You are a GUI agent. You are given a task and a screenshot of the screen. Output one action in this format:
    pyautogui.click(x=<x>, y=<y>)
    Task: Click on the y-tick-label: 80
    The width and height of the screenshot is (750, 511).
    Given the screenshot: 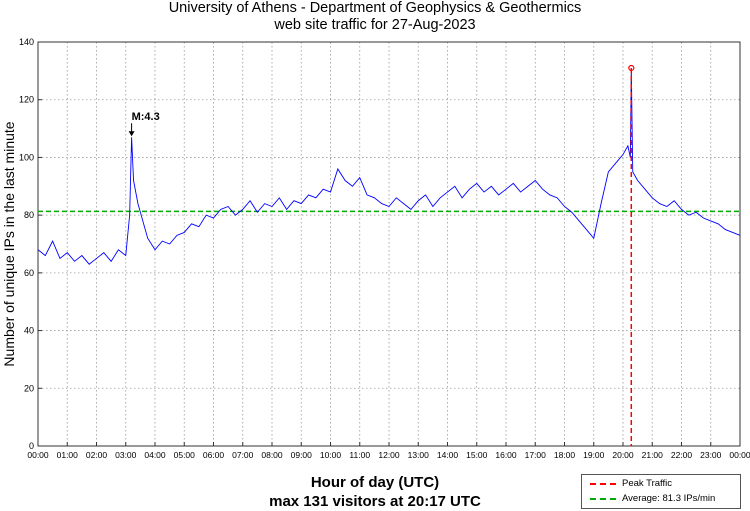 What is the action you would take?
    pyautogui.click(x=29, y=215)
    